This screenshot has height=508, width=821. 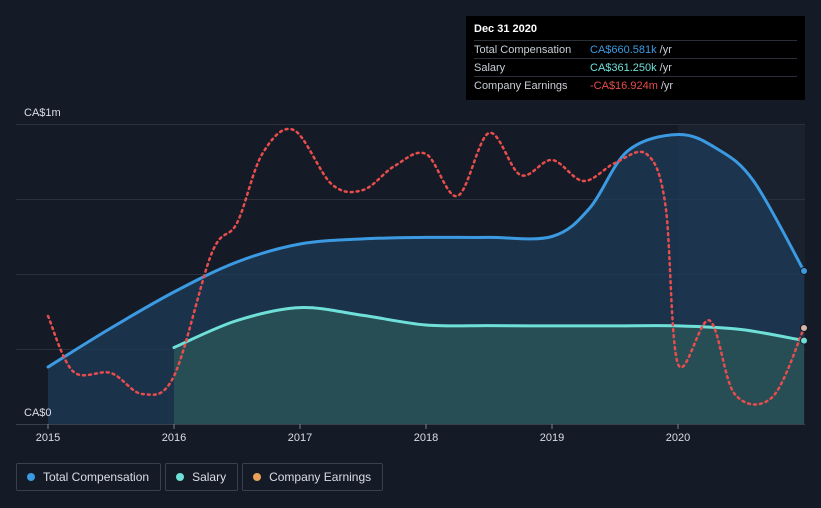 I want to click on company-earnings-end-marker, so click(x=804, y=328).